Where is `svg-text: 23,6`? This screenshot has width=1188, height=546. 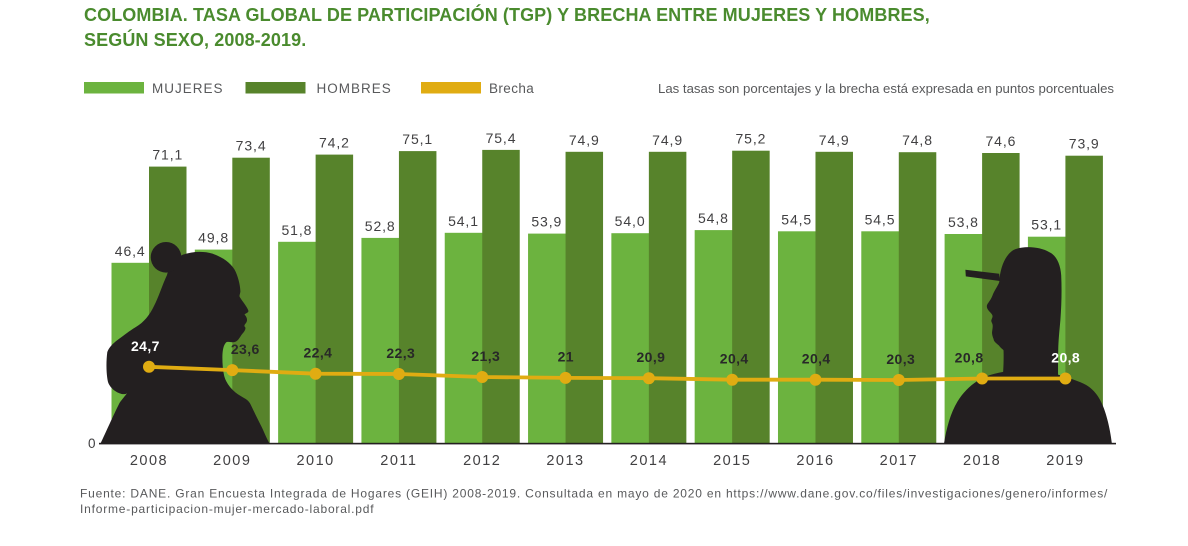
svg-text: 23,6 is located at coordinates (245, 349).